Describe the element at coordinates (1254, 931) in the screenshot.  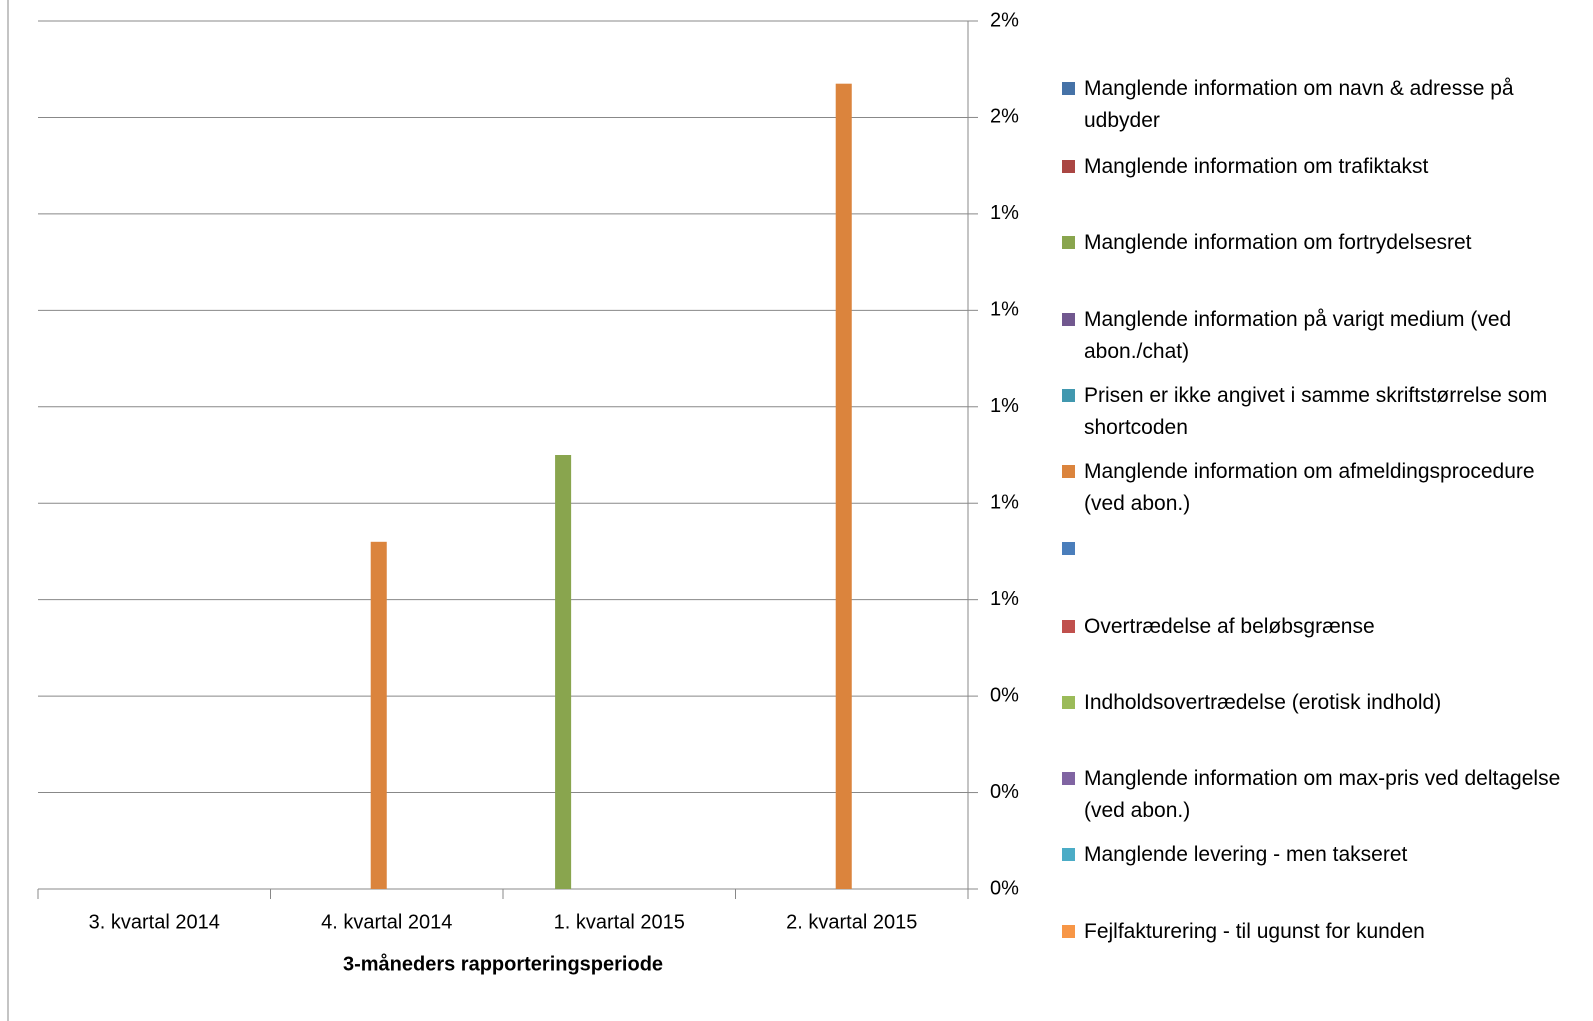
I see `legend-label: Fejlfakturering - til ugunst for kunden` at that location.